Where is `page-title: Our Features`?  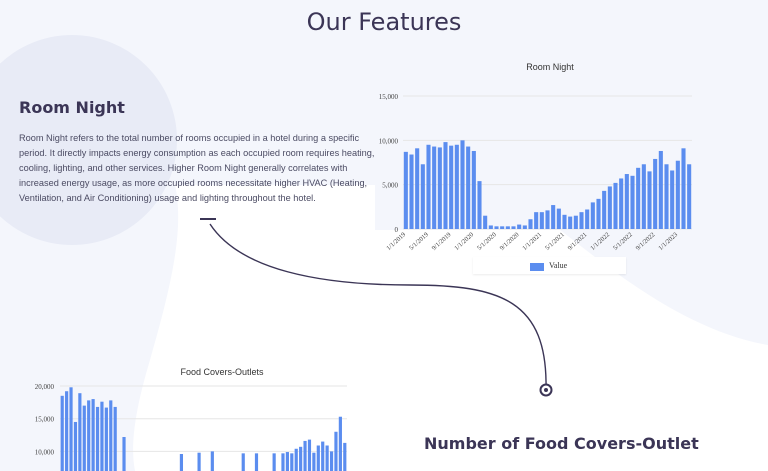 page-title: Our Features is located at coordinates (384, 22).